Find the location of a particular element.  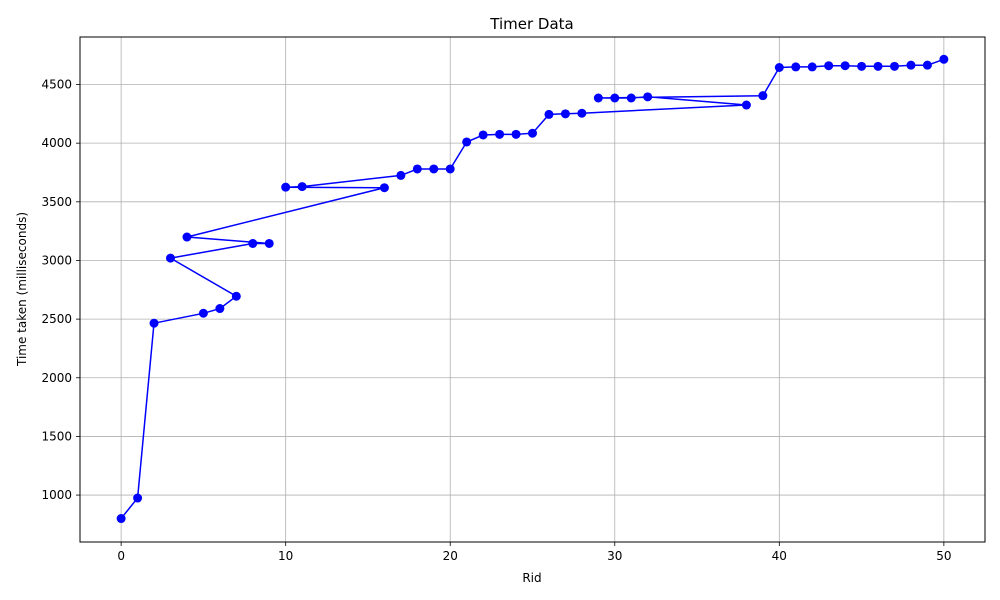

x-tick-label: 20 is located at coordinates (450, 556).